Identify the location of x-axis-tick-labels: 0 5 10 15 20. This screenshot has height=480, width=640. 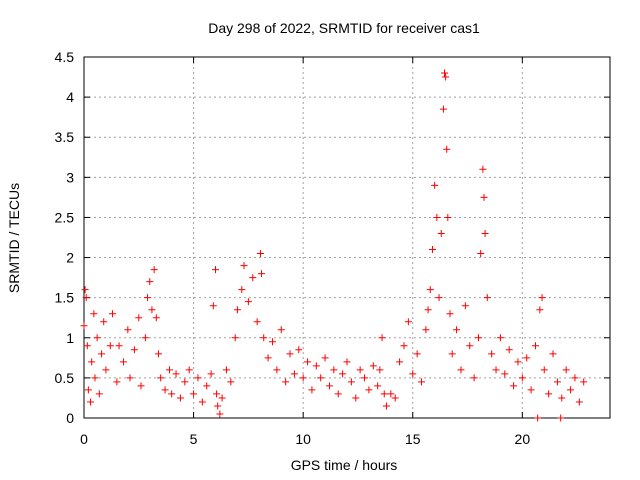
(305, 439).